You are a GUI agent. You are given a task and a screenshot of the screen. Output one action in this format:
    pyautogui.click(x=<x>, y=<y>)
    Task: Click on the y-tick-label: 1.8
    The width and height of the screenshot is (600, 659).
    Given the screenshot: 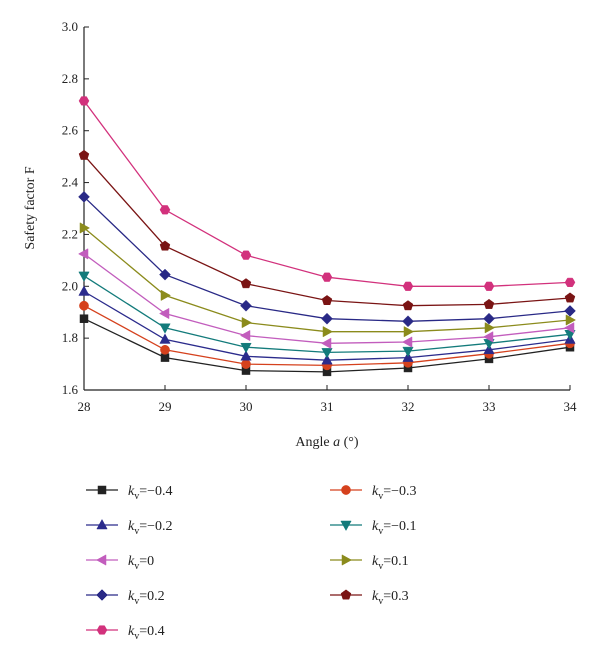 What is the action you would take?
    pyautogui.click(x=70, y=337)
    